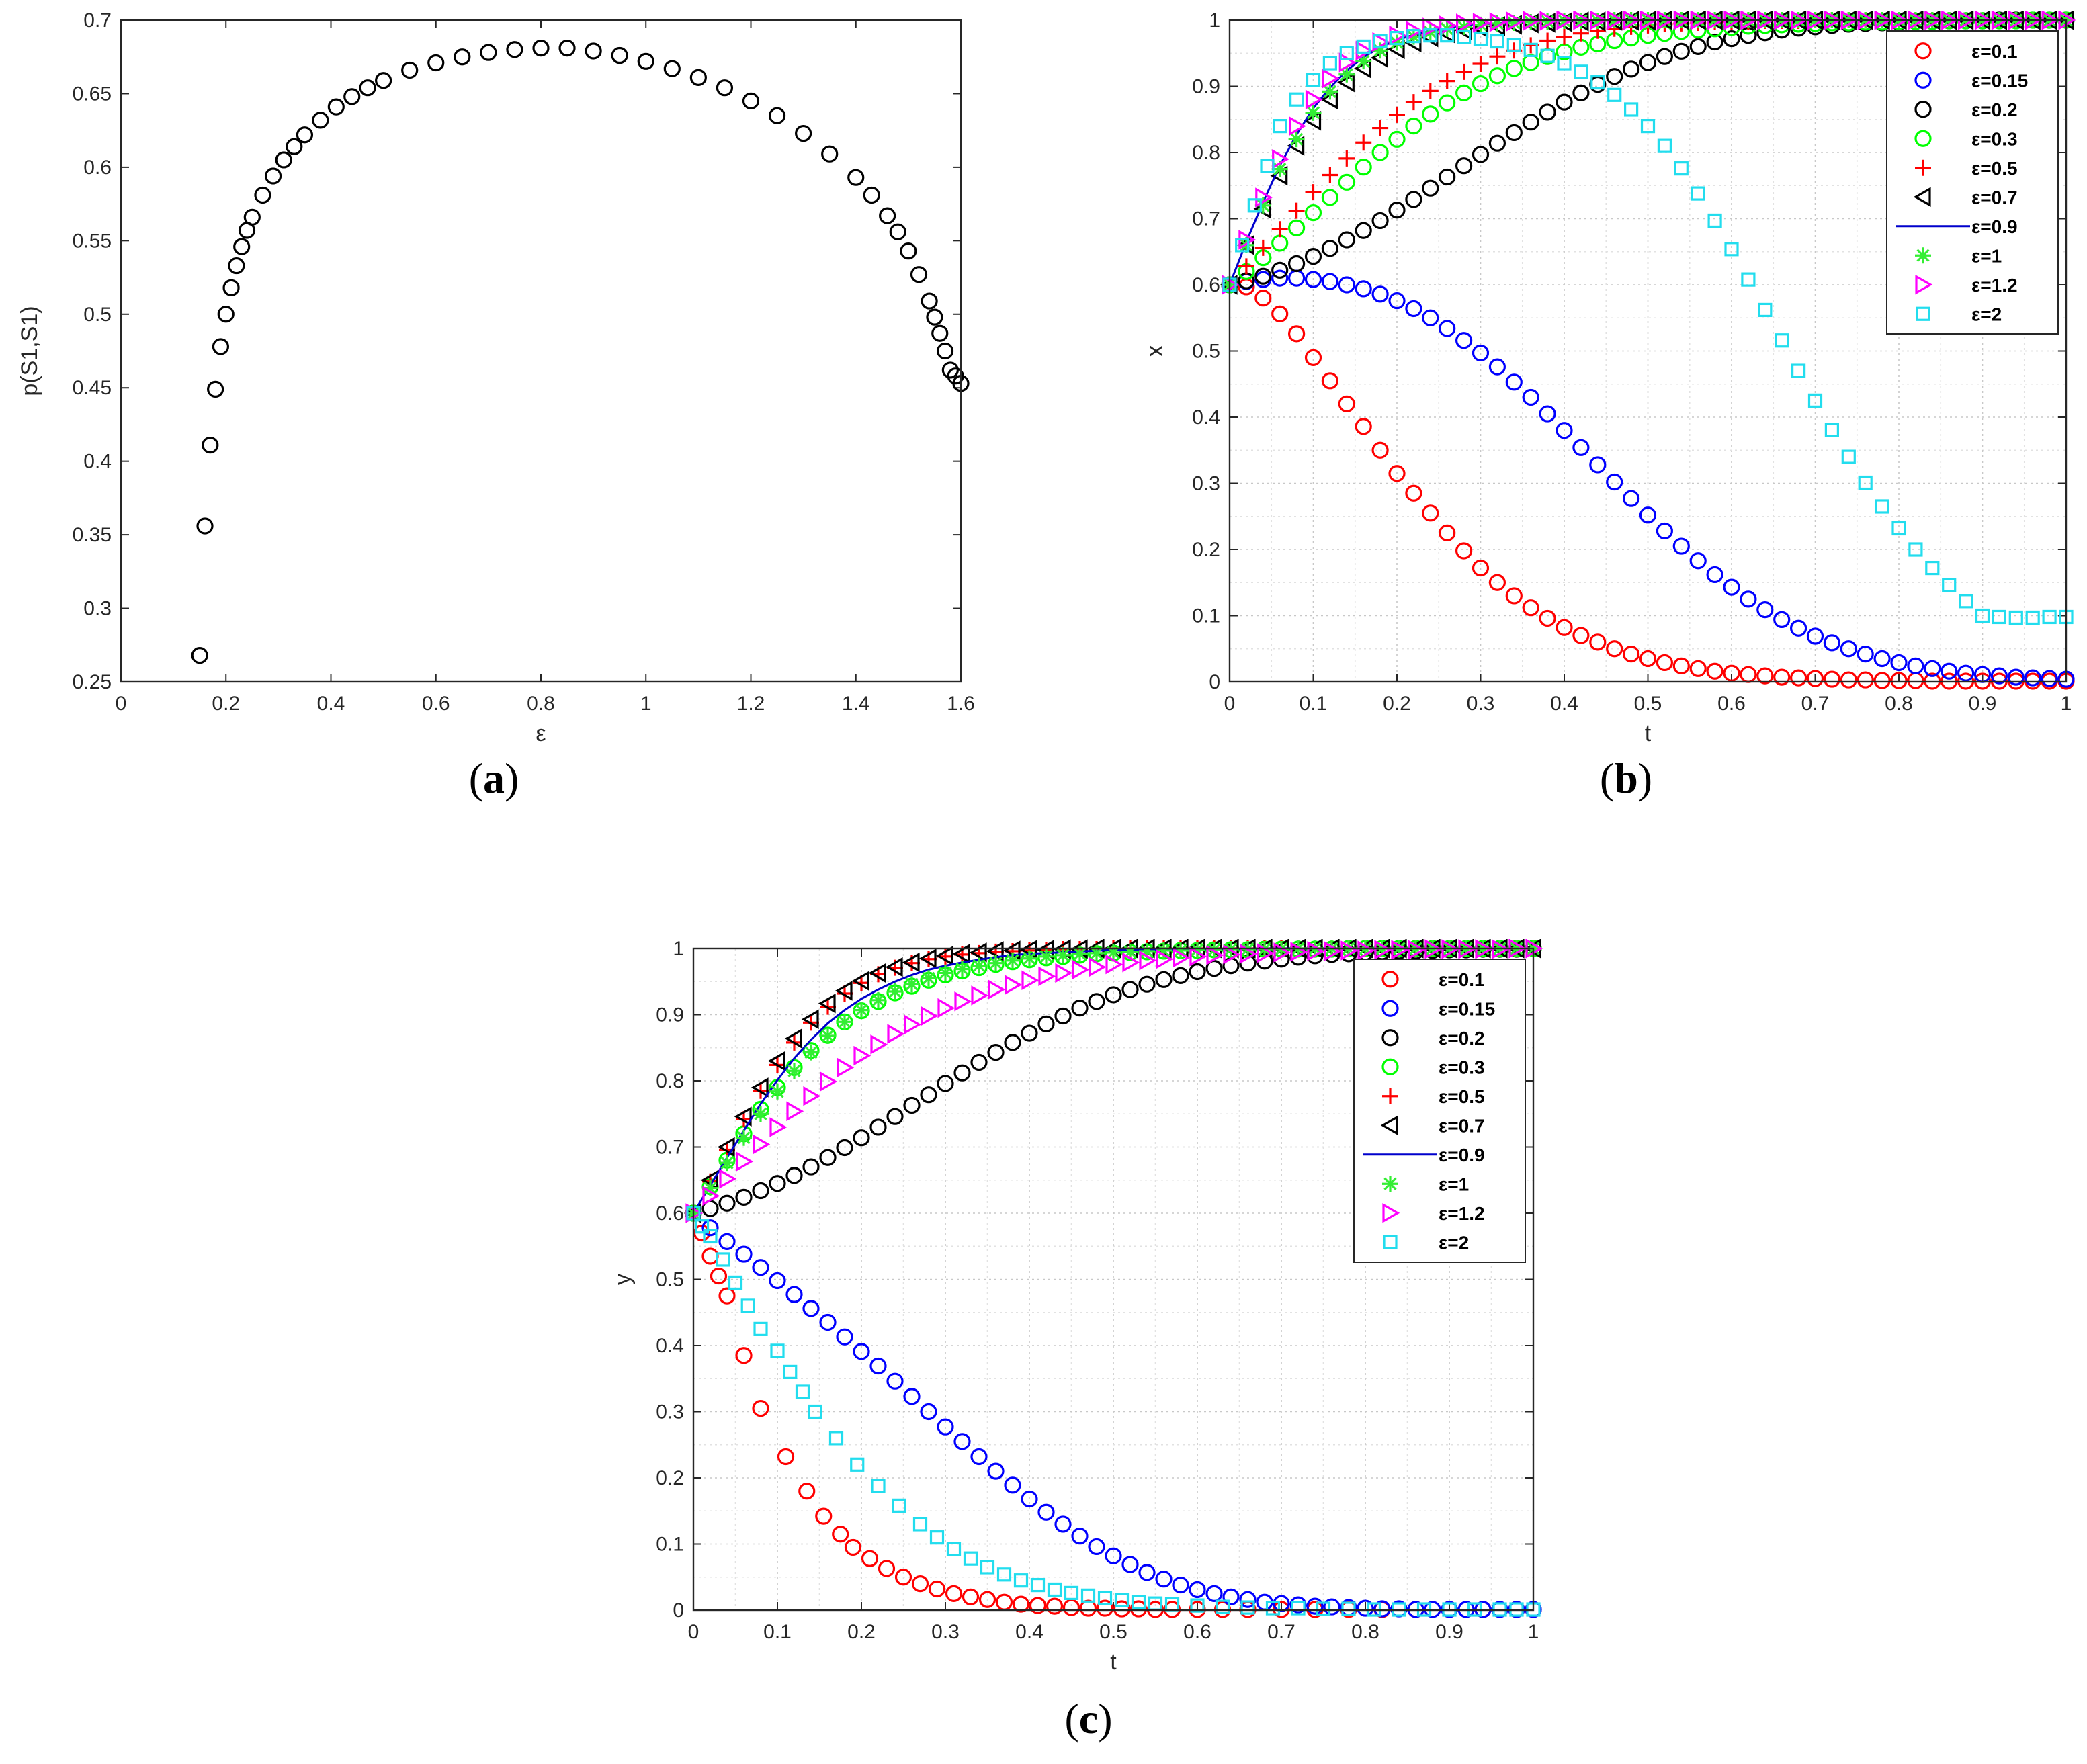  Describe the element at coordinates (1113, 1411) in the screenshot. I see `series-ε=0.15` at that location.